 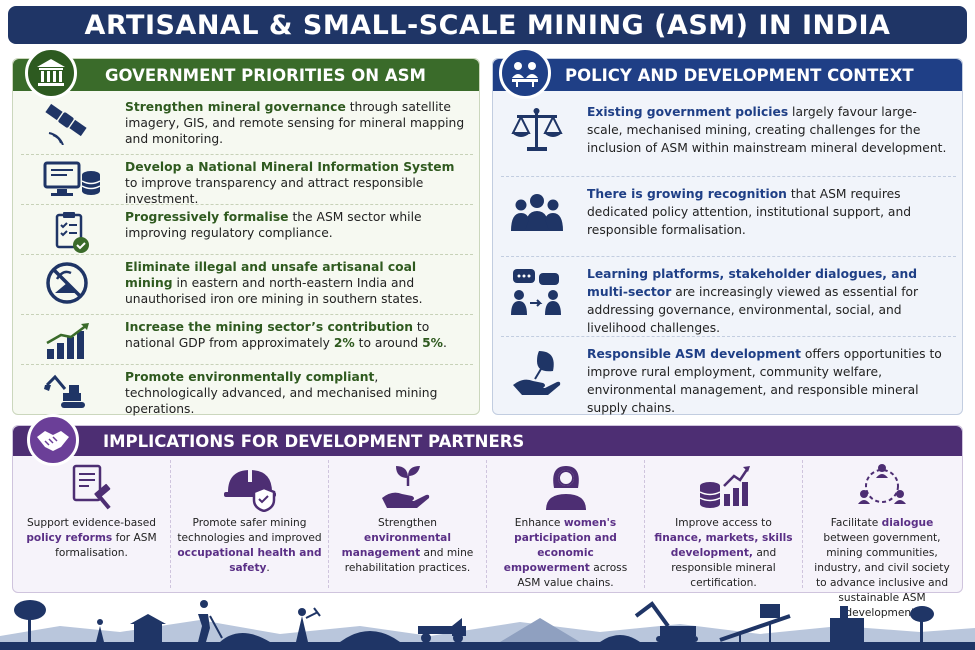 What do you see at coordinates (566, 486) in the screenshot?
I see `woman-icon` at bounding box center [566, 486].